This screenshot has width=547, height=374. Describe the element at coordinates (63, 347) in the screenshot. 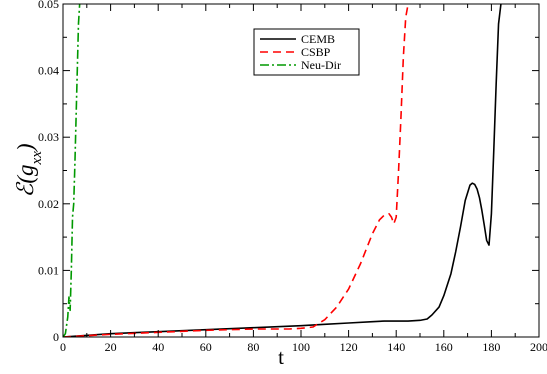

I see `x-tick-label: 0` at that location.